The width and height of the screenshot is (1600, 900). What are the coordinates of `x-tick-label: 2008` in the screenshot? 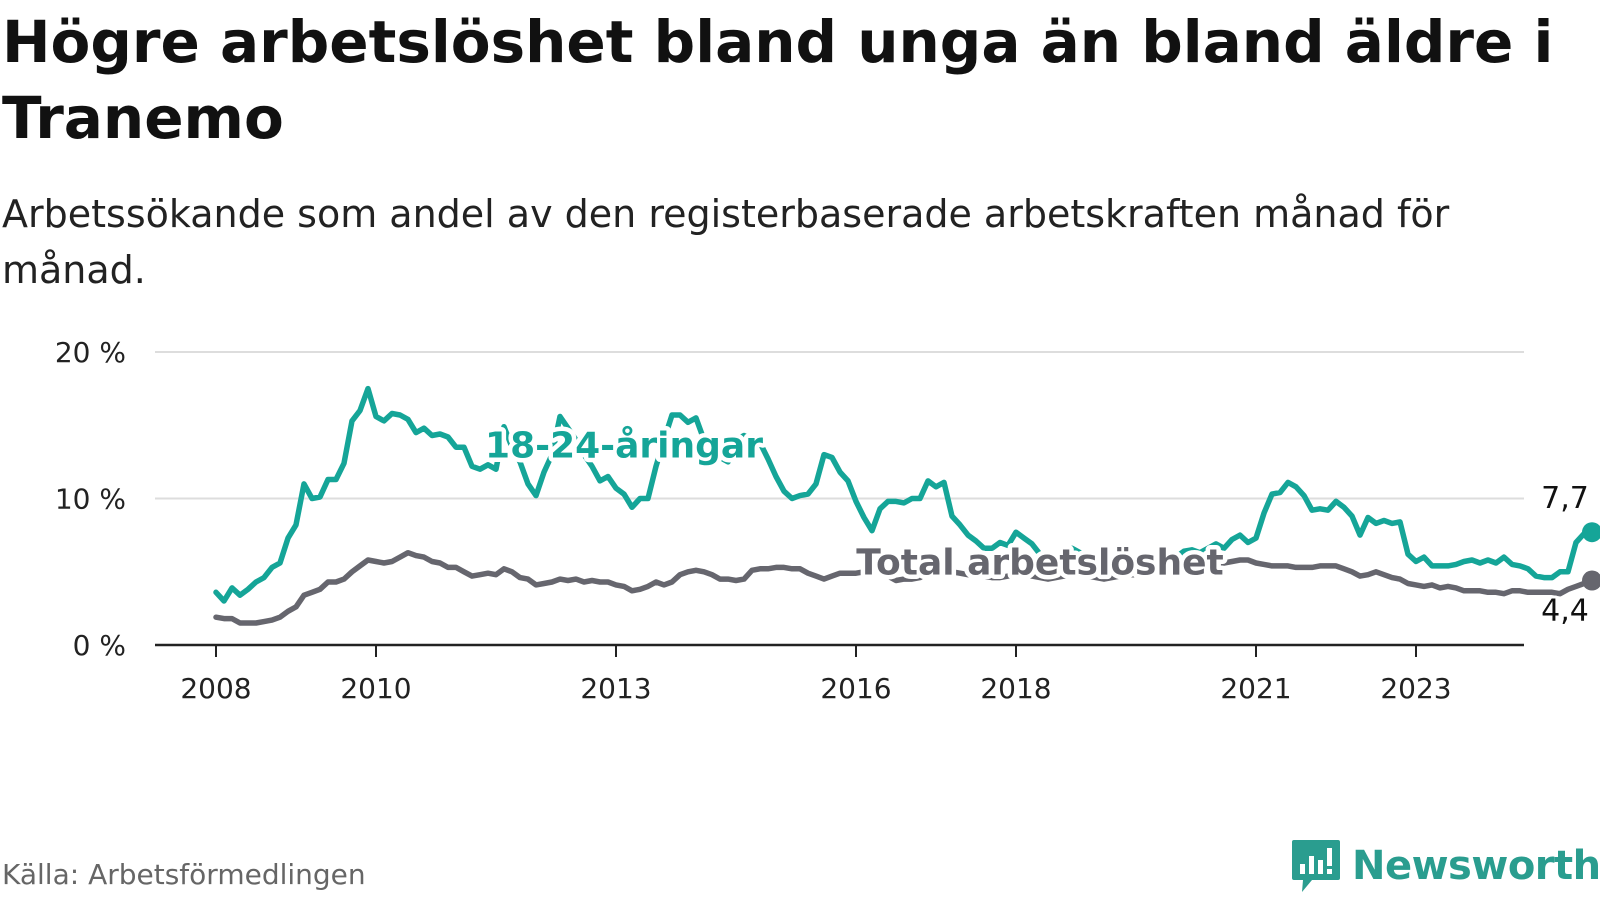 It's located at (215, 688).